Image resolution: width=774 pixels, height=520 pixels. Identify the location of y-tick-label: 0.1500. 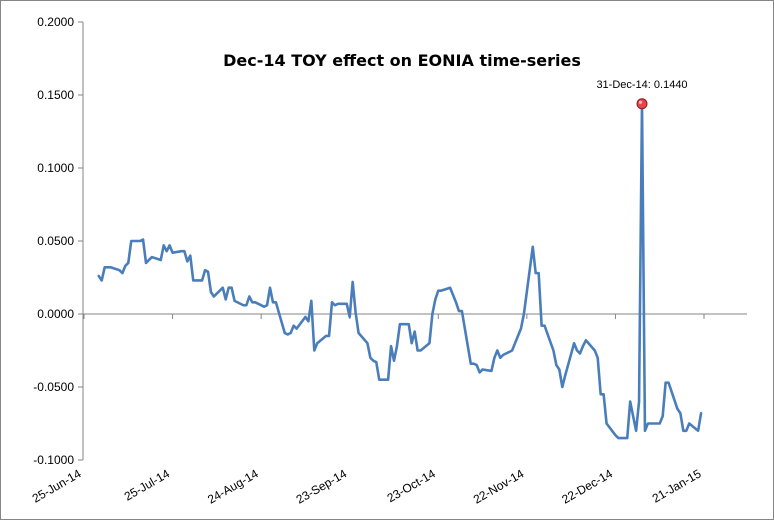
(55, 95).